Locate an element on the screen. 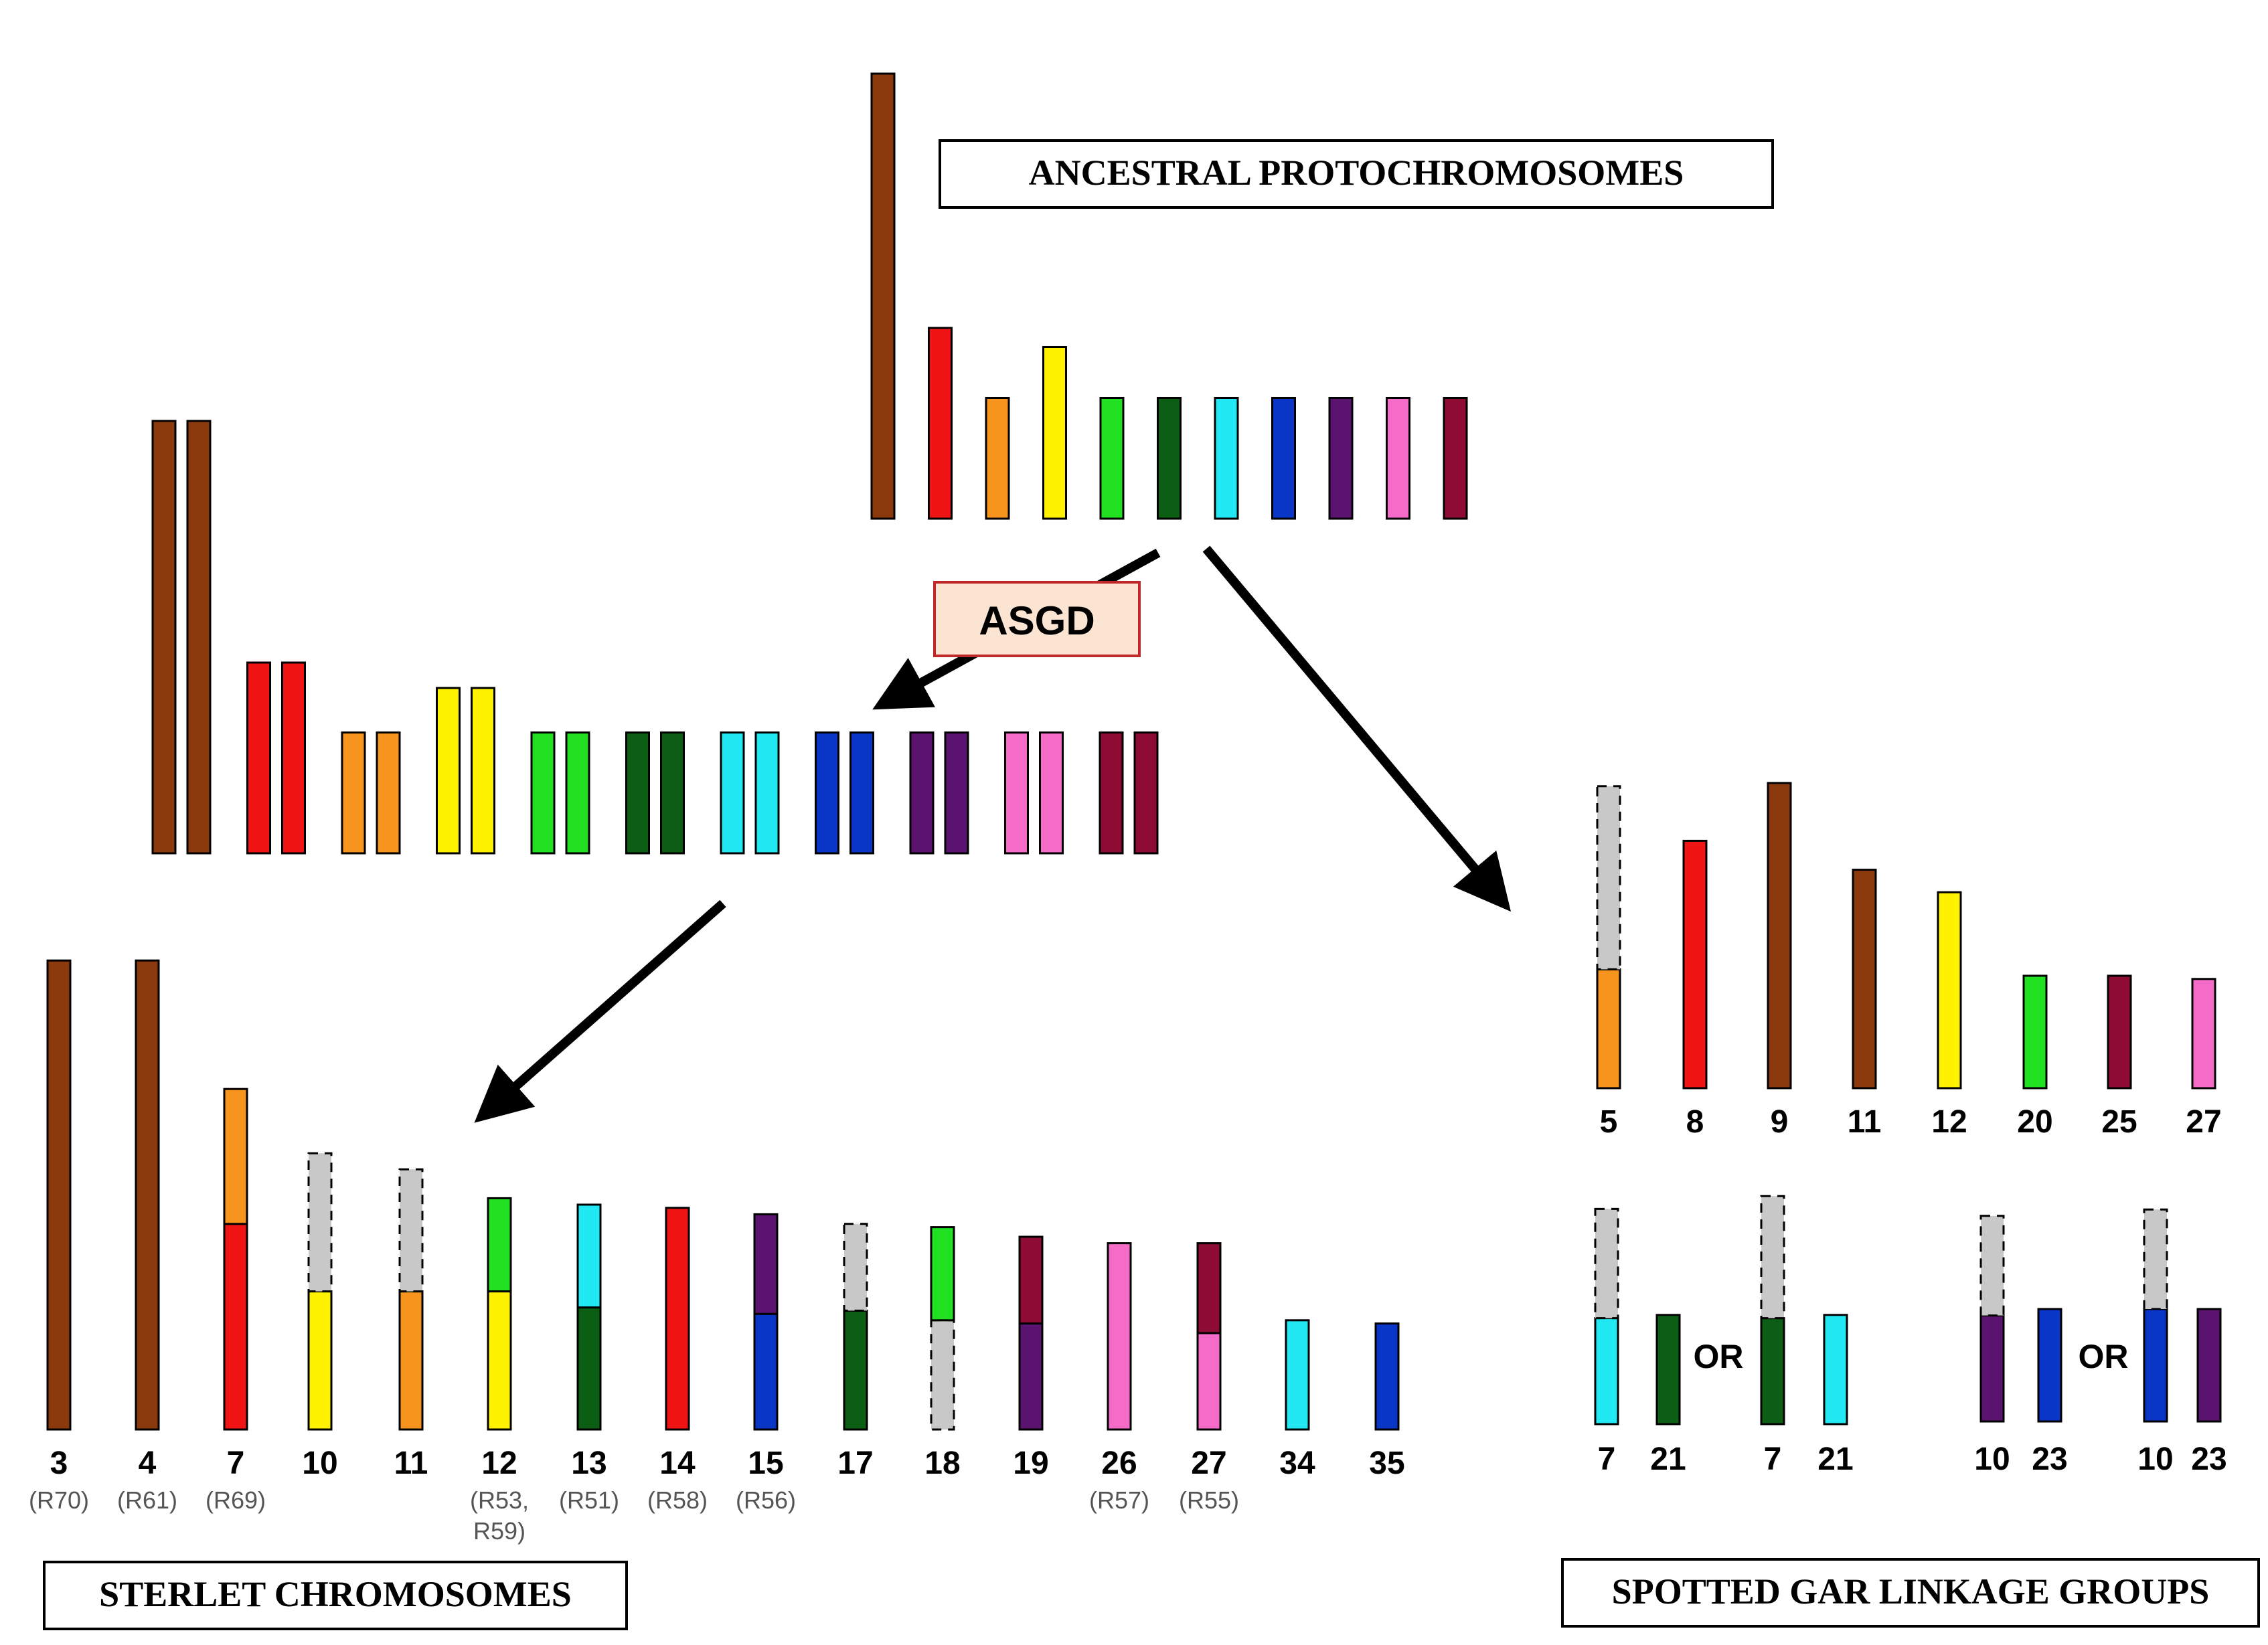 This screenshot has width=2268, height=1645. gar-linkage-group-number: 8 is located at coordinates (1695, 1122).